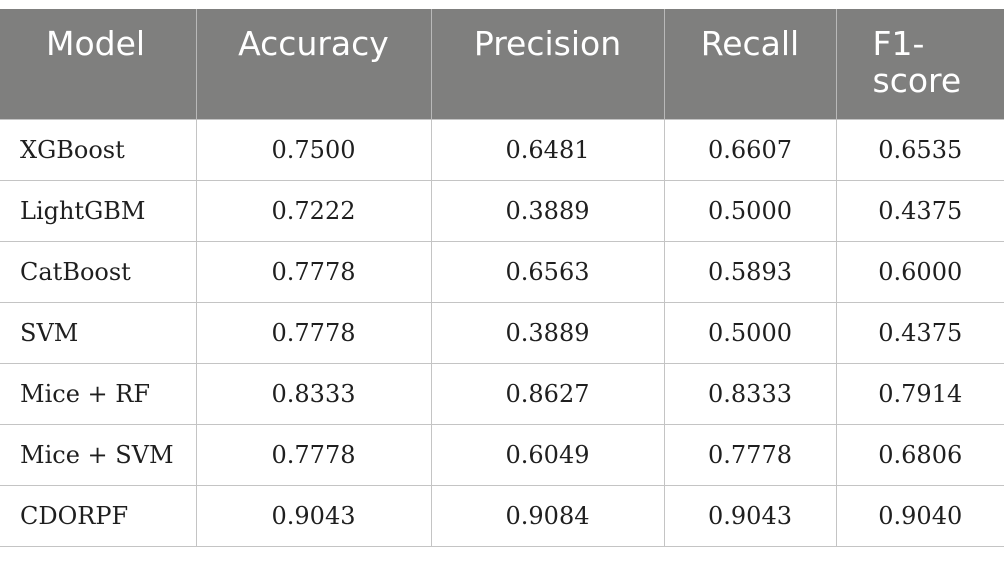  Describe the element at coordinates (98, 393) in the screenshot. I see `cell-model: Mice + RF` at that location.